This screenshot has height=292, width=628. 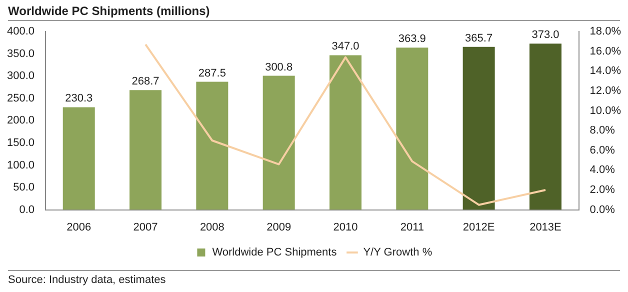 What do you see at coordinates (478, 227) in the screenshot?
I see `x-tick-label: 2012E` at bounding box center [478, 227].